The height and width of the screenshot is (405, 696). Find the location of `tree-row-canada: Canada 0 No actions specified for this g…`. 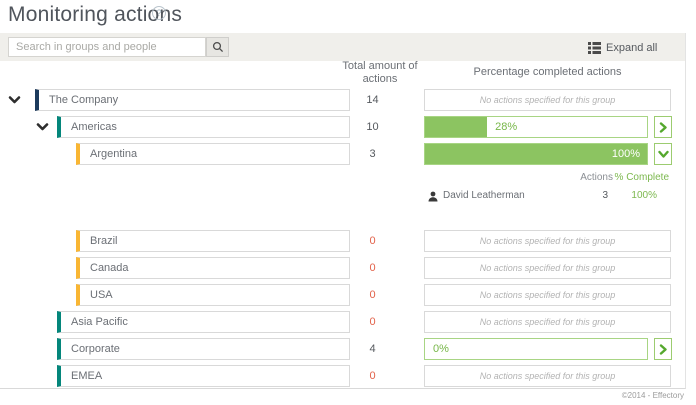

tree-row-canada: Canada 0 No actions specified for this g… is located at coordinates (343, 268).